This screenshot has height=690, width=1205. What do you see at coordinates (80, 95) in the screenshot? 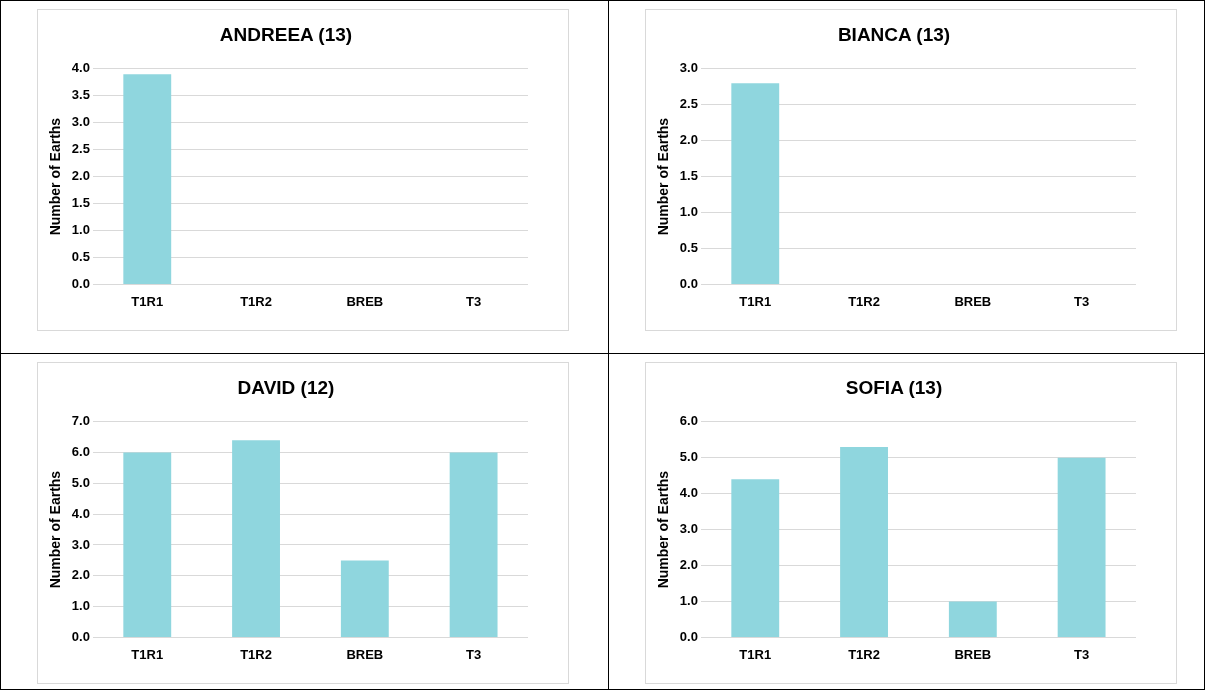
I see `y-tick-label: 3.5` at bounding box center [80, 95].